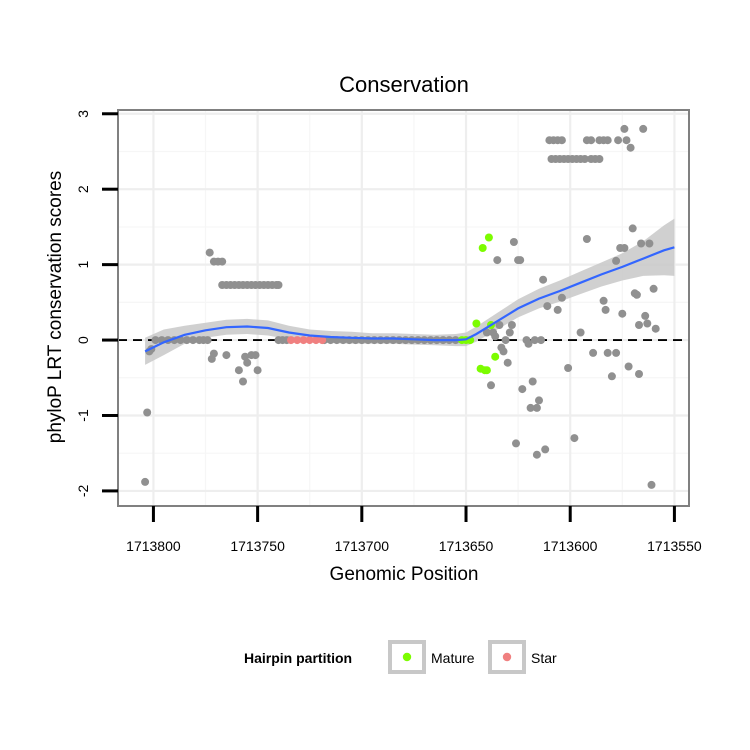 The height and width of the screenshot is (750, 750). What do you see at coordinates (55, 307) in the screenshot?
I see `y-axis-title: phyloP LRT conservation scores` at bounding box center [55, 307].